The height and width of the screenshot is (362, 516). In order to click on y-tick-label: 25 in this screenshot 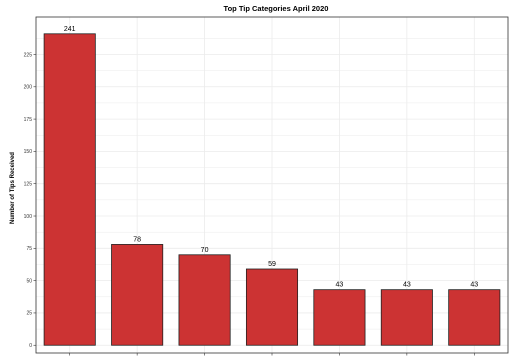, I will do `click(29, 314)`.